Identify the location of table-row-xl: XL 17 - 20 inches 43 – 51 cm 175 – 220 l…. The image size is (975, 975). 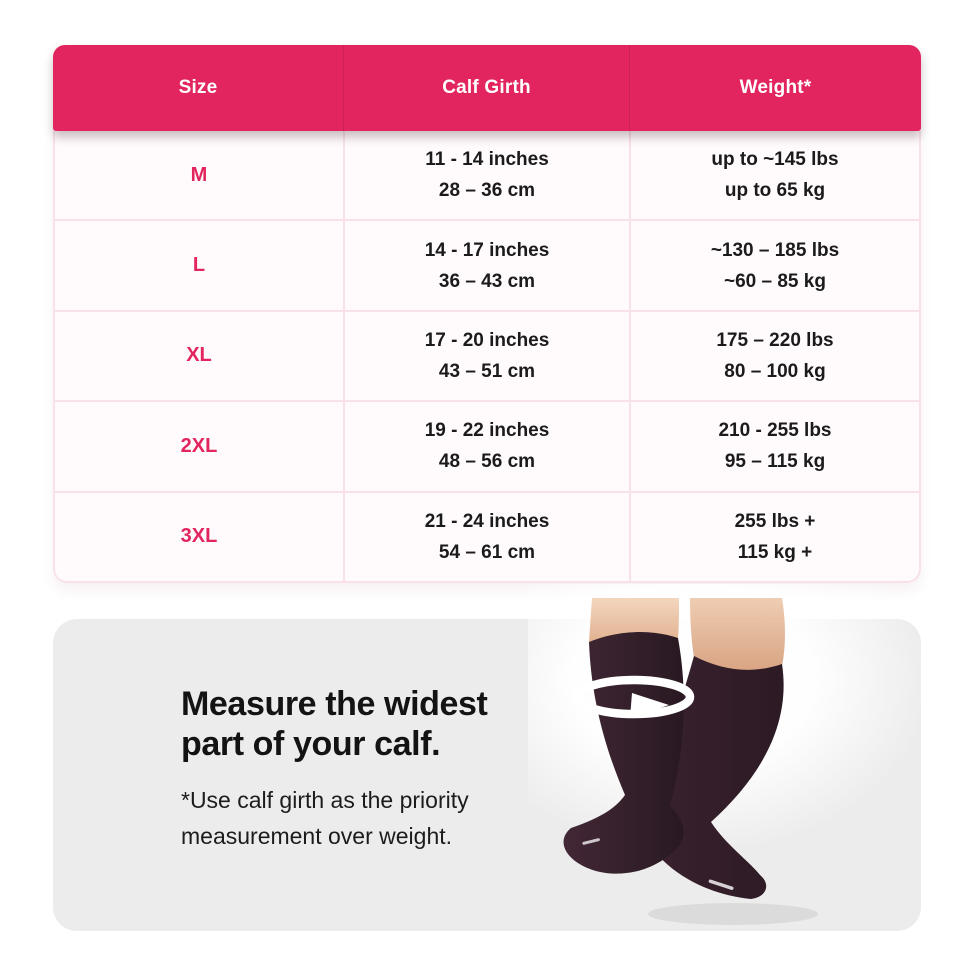
(487, 355).